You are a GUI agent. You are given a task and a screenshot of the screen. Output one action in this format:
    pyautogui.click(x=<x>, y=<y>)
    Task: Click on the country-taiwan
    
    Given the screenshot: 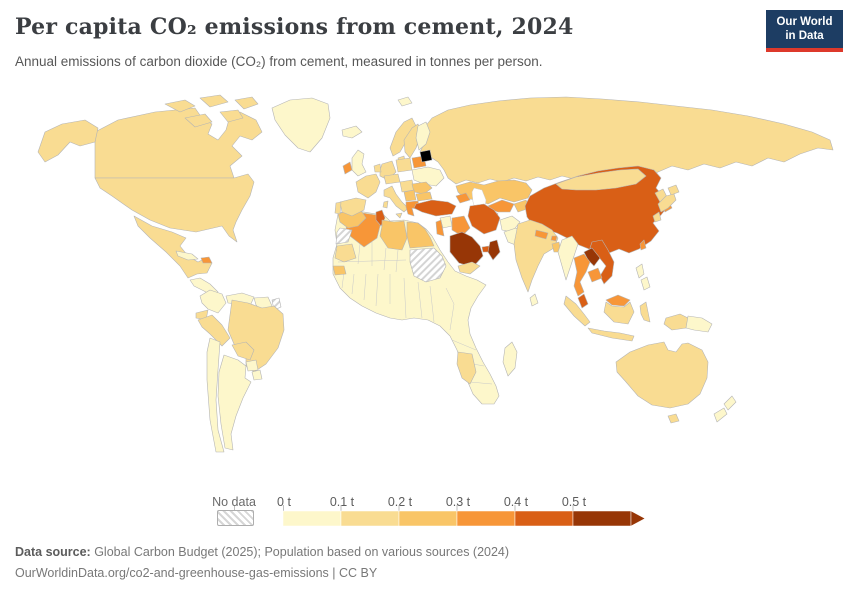 What is the action you would take?
    pyautogui.click(x=643, y=245)
    